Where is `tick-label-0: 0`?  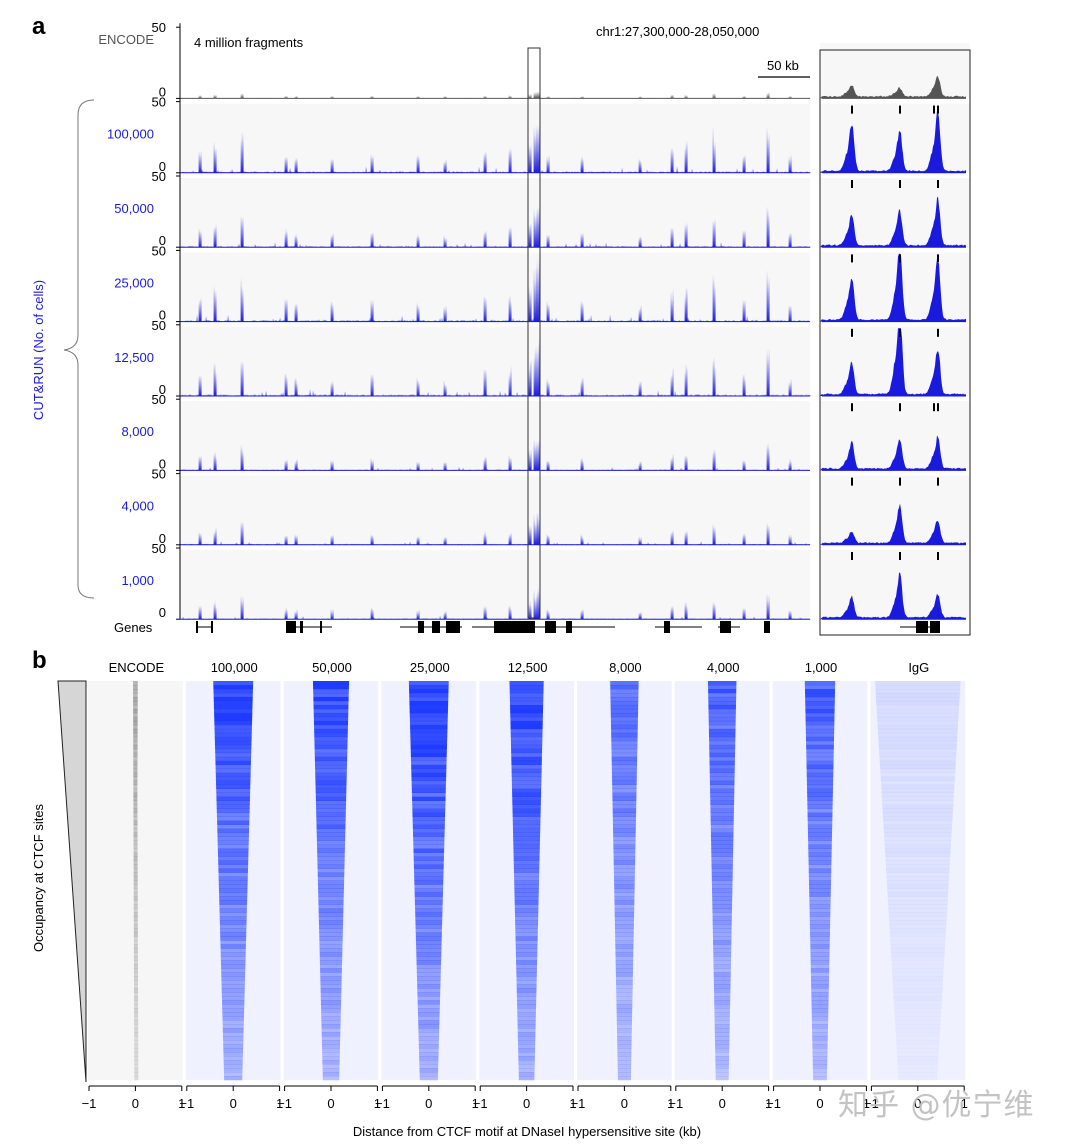
tick-label-0: 0 is located at coordinates (162, 463).